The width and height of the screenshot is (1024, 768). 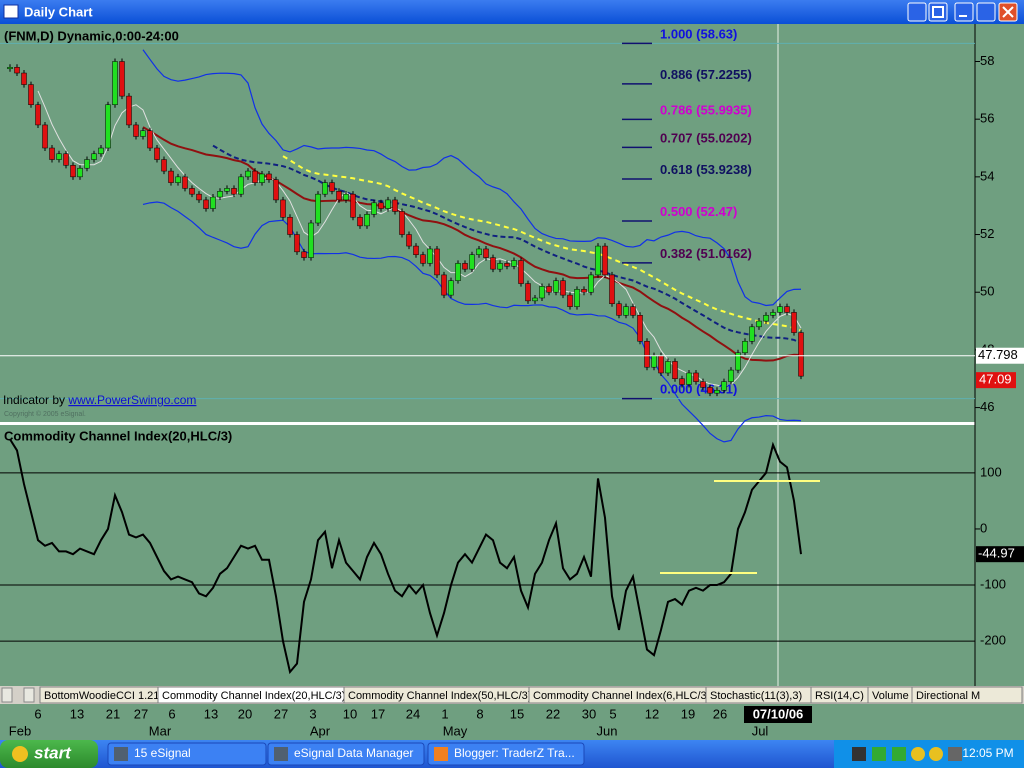 I want to click on cursor-date: 07/10/06, so click(x=778, y=713).